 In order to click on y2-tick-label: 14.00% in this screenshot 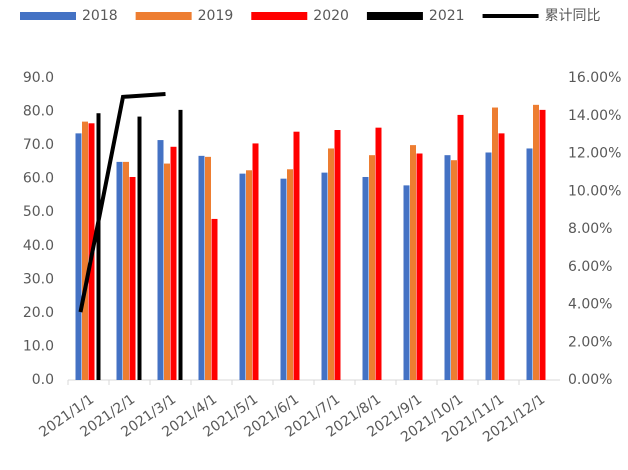, I will do `click(594, 116)`.